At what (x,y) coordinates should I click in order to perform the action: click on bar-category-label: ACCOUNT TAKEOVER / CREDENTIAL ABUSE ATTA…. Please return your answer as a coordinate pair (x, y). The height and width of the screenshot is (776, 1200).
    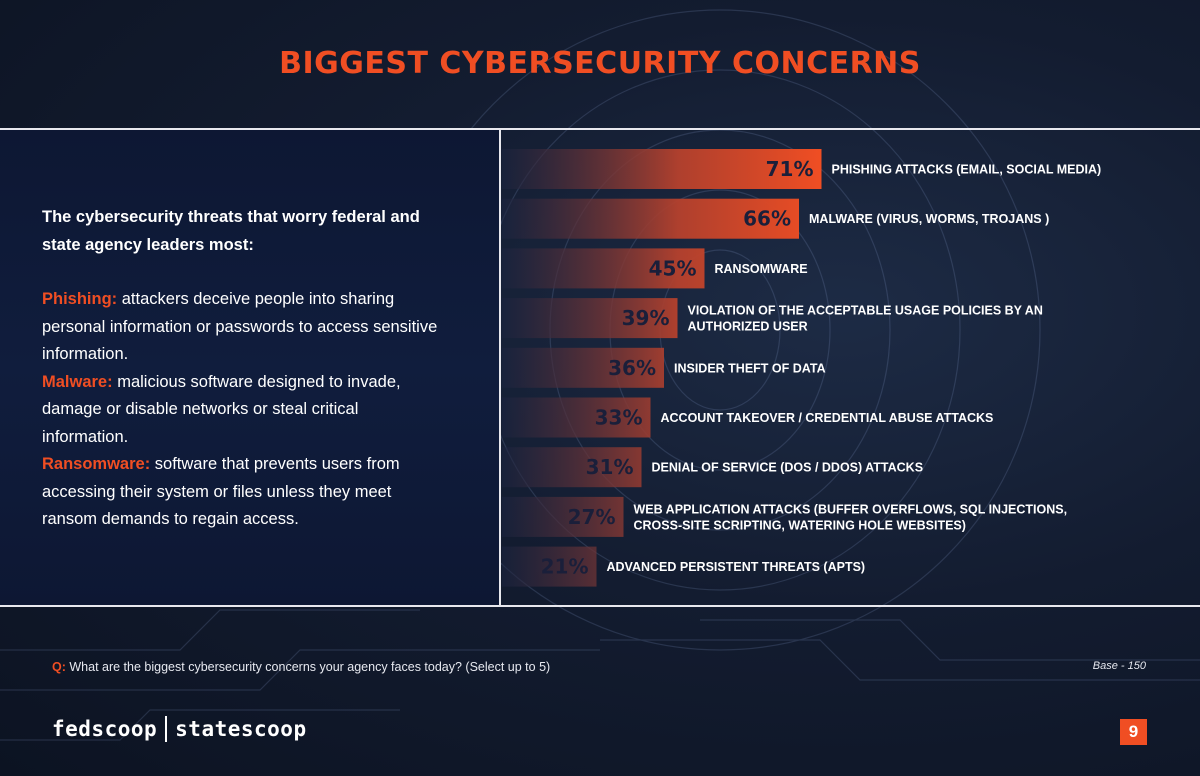
    Looking at the image, I should click on (827, 418).